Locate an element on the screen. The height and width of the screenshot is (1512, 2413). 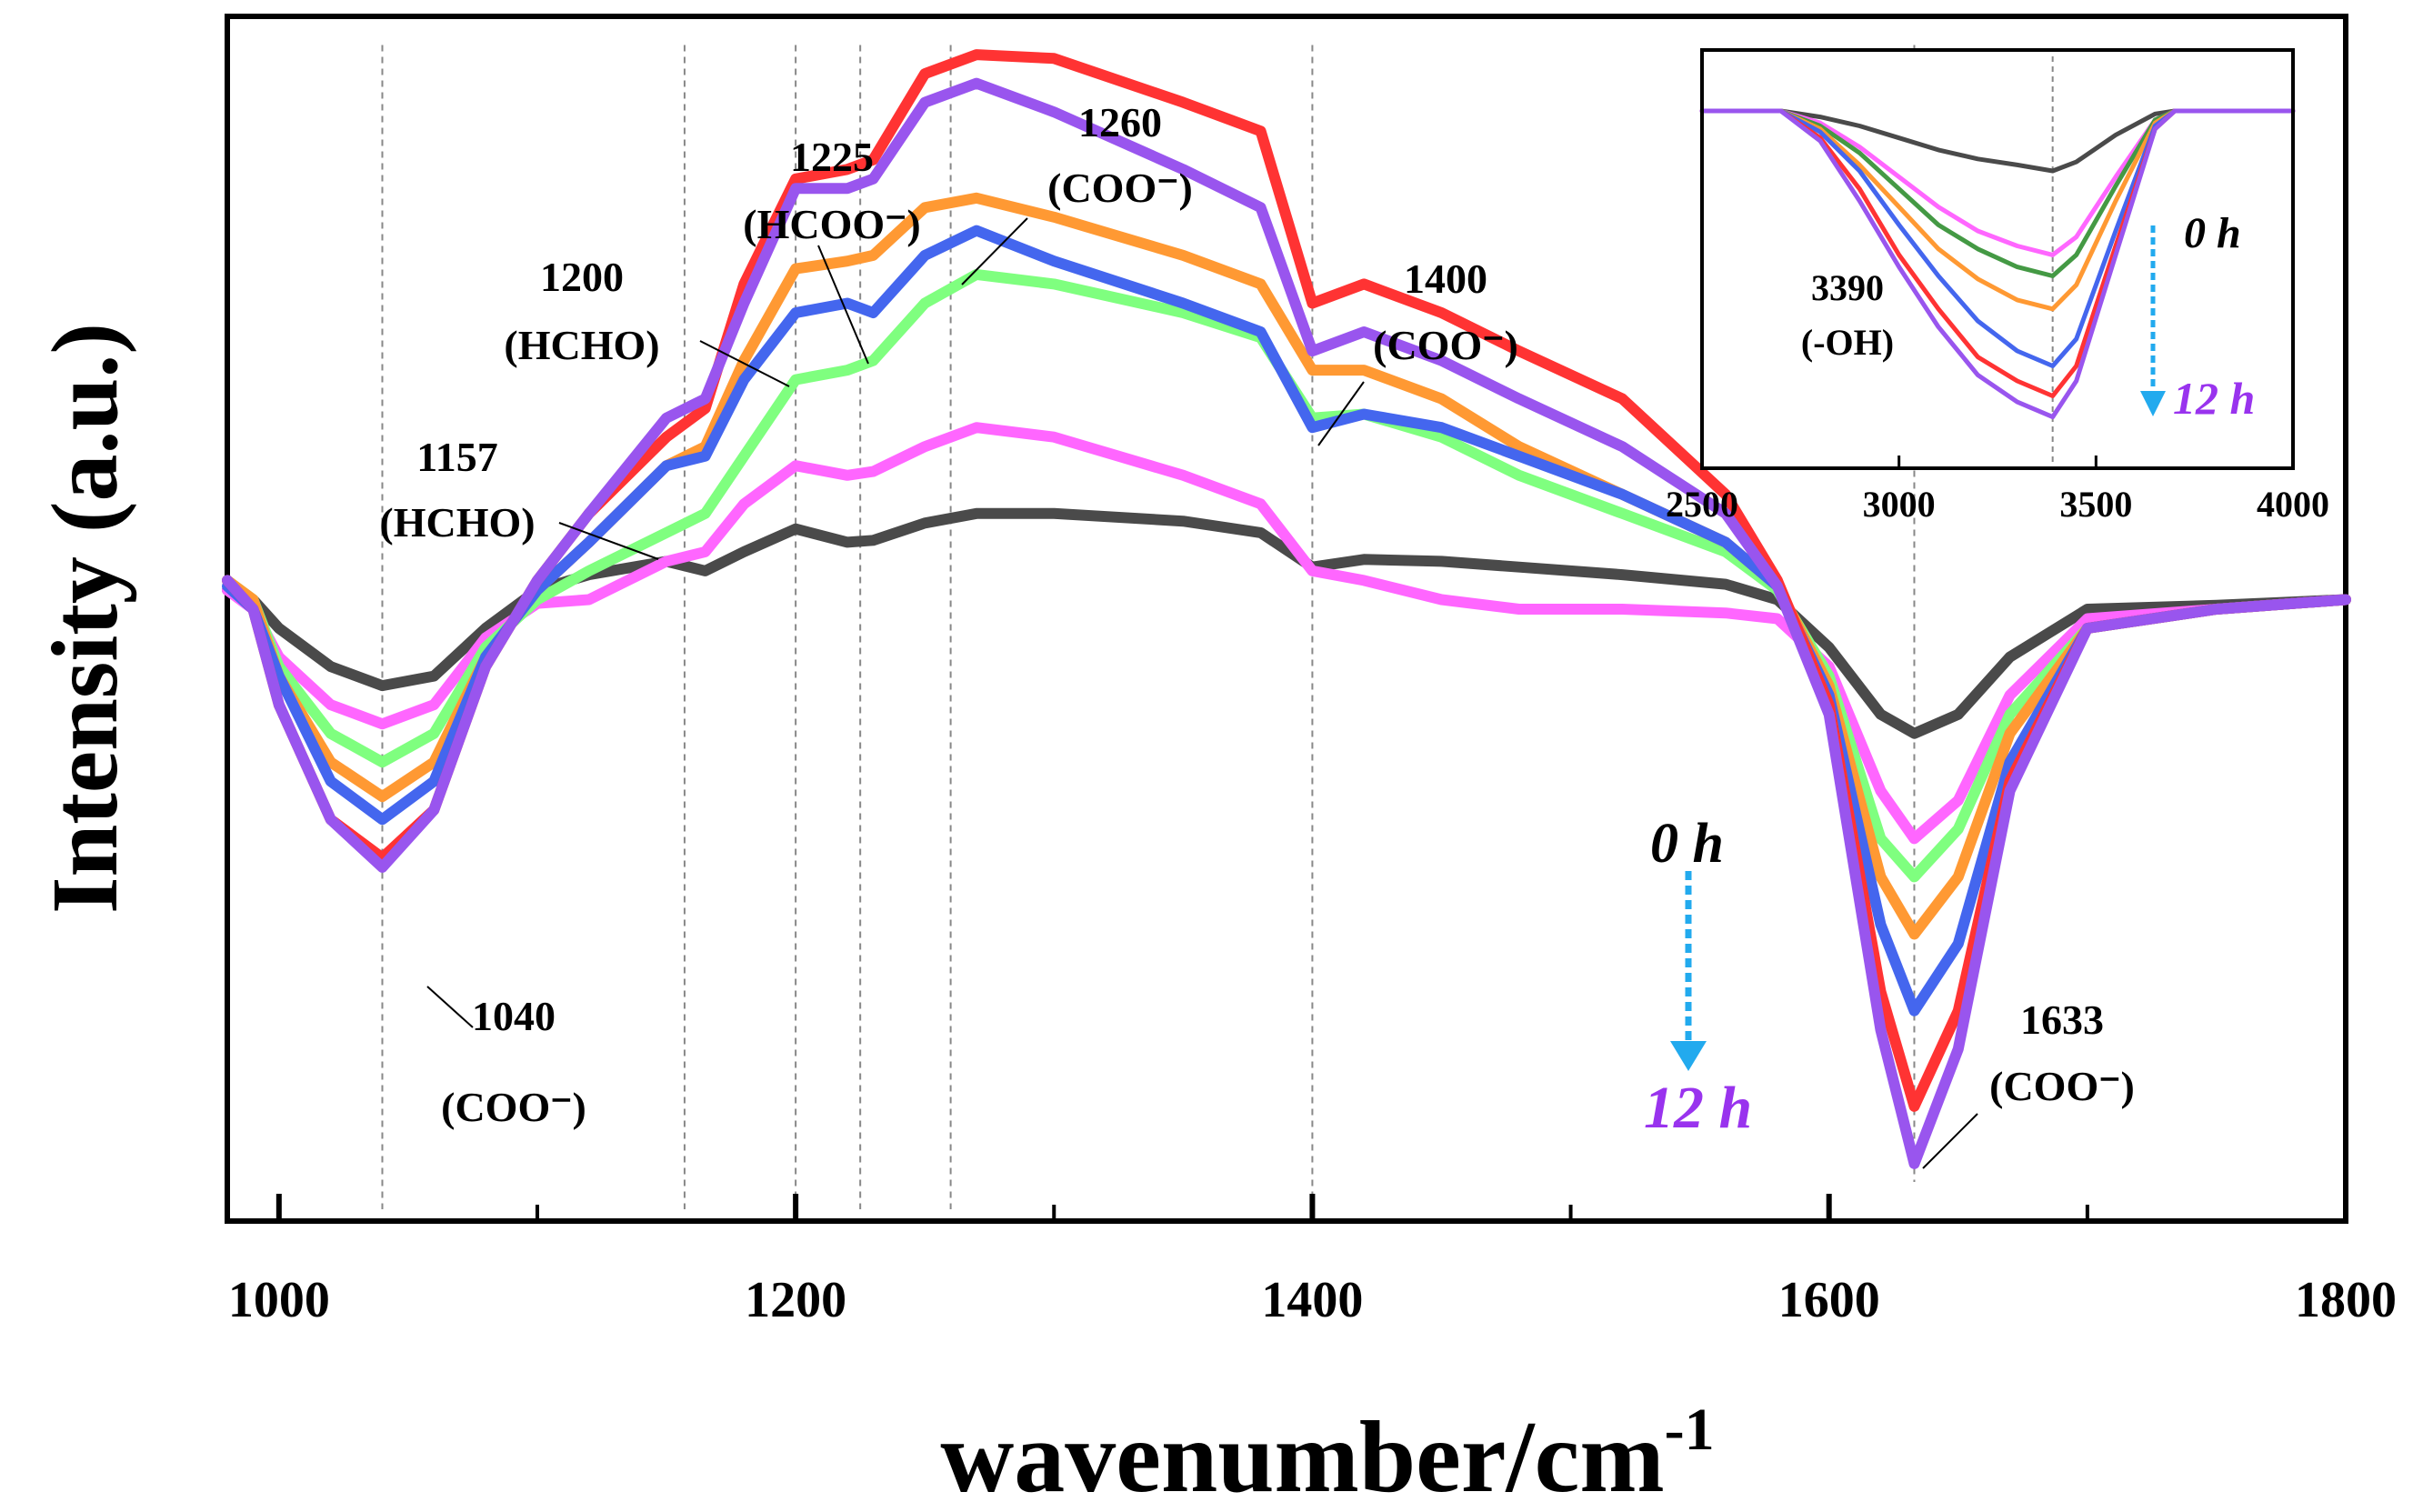
annotation-1157-leader is located at coordinates (608, 541).